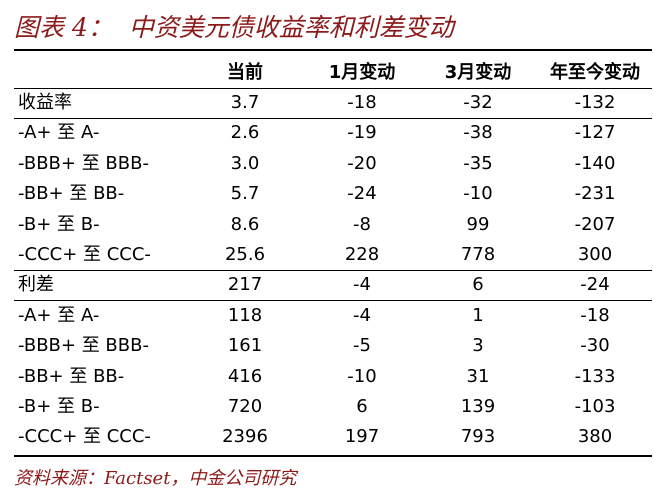 This screenshot has width=666, height=499. Describe the element at coordinates (595, 376) in the screenshot. I see `table-cell: -133` at that location.